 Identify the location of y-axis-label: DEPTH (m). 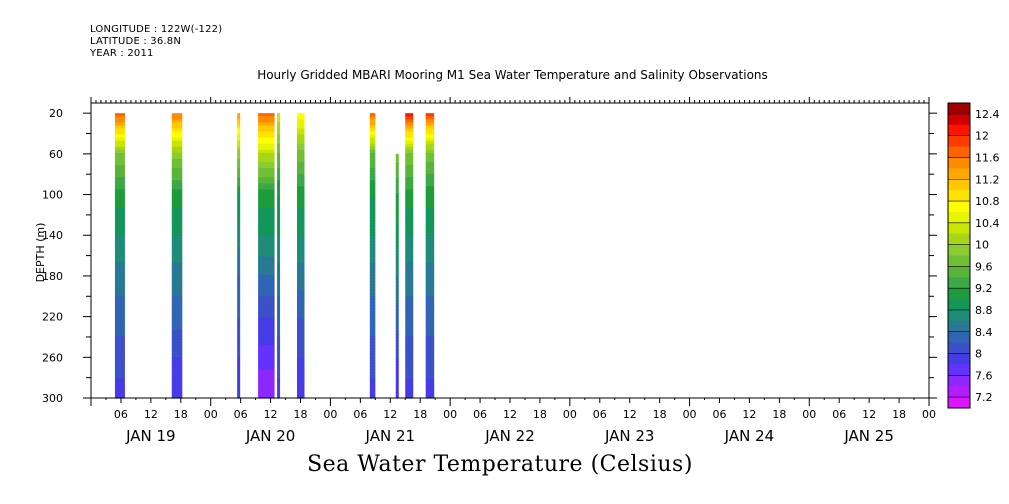
(40, 253).